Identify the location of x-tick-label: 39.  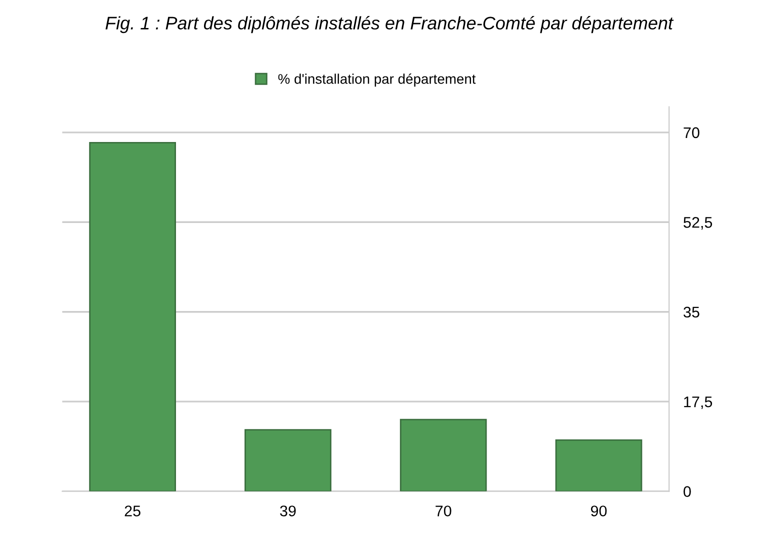
(288, 511).